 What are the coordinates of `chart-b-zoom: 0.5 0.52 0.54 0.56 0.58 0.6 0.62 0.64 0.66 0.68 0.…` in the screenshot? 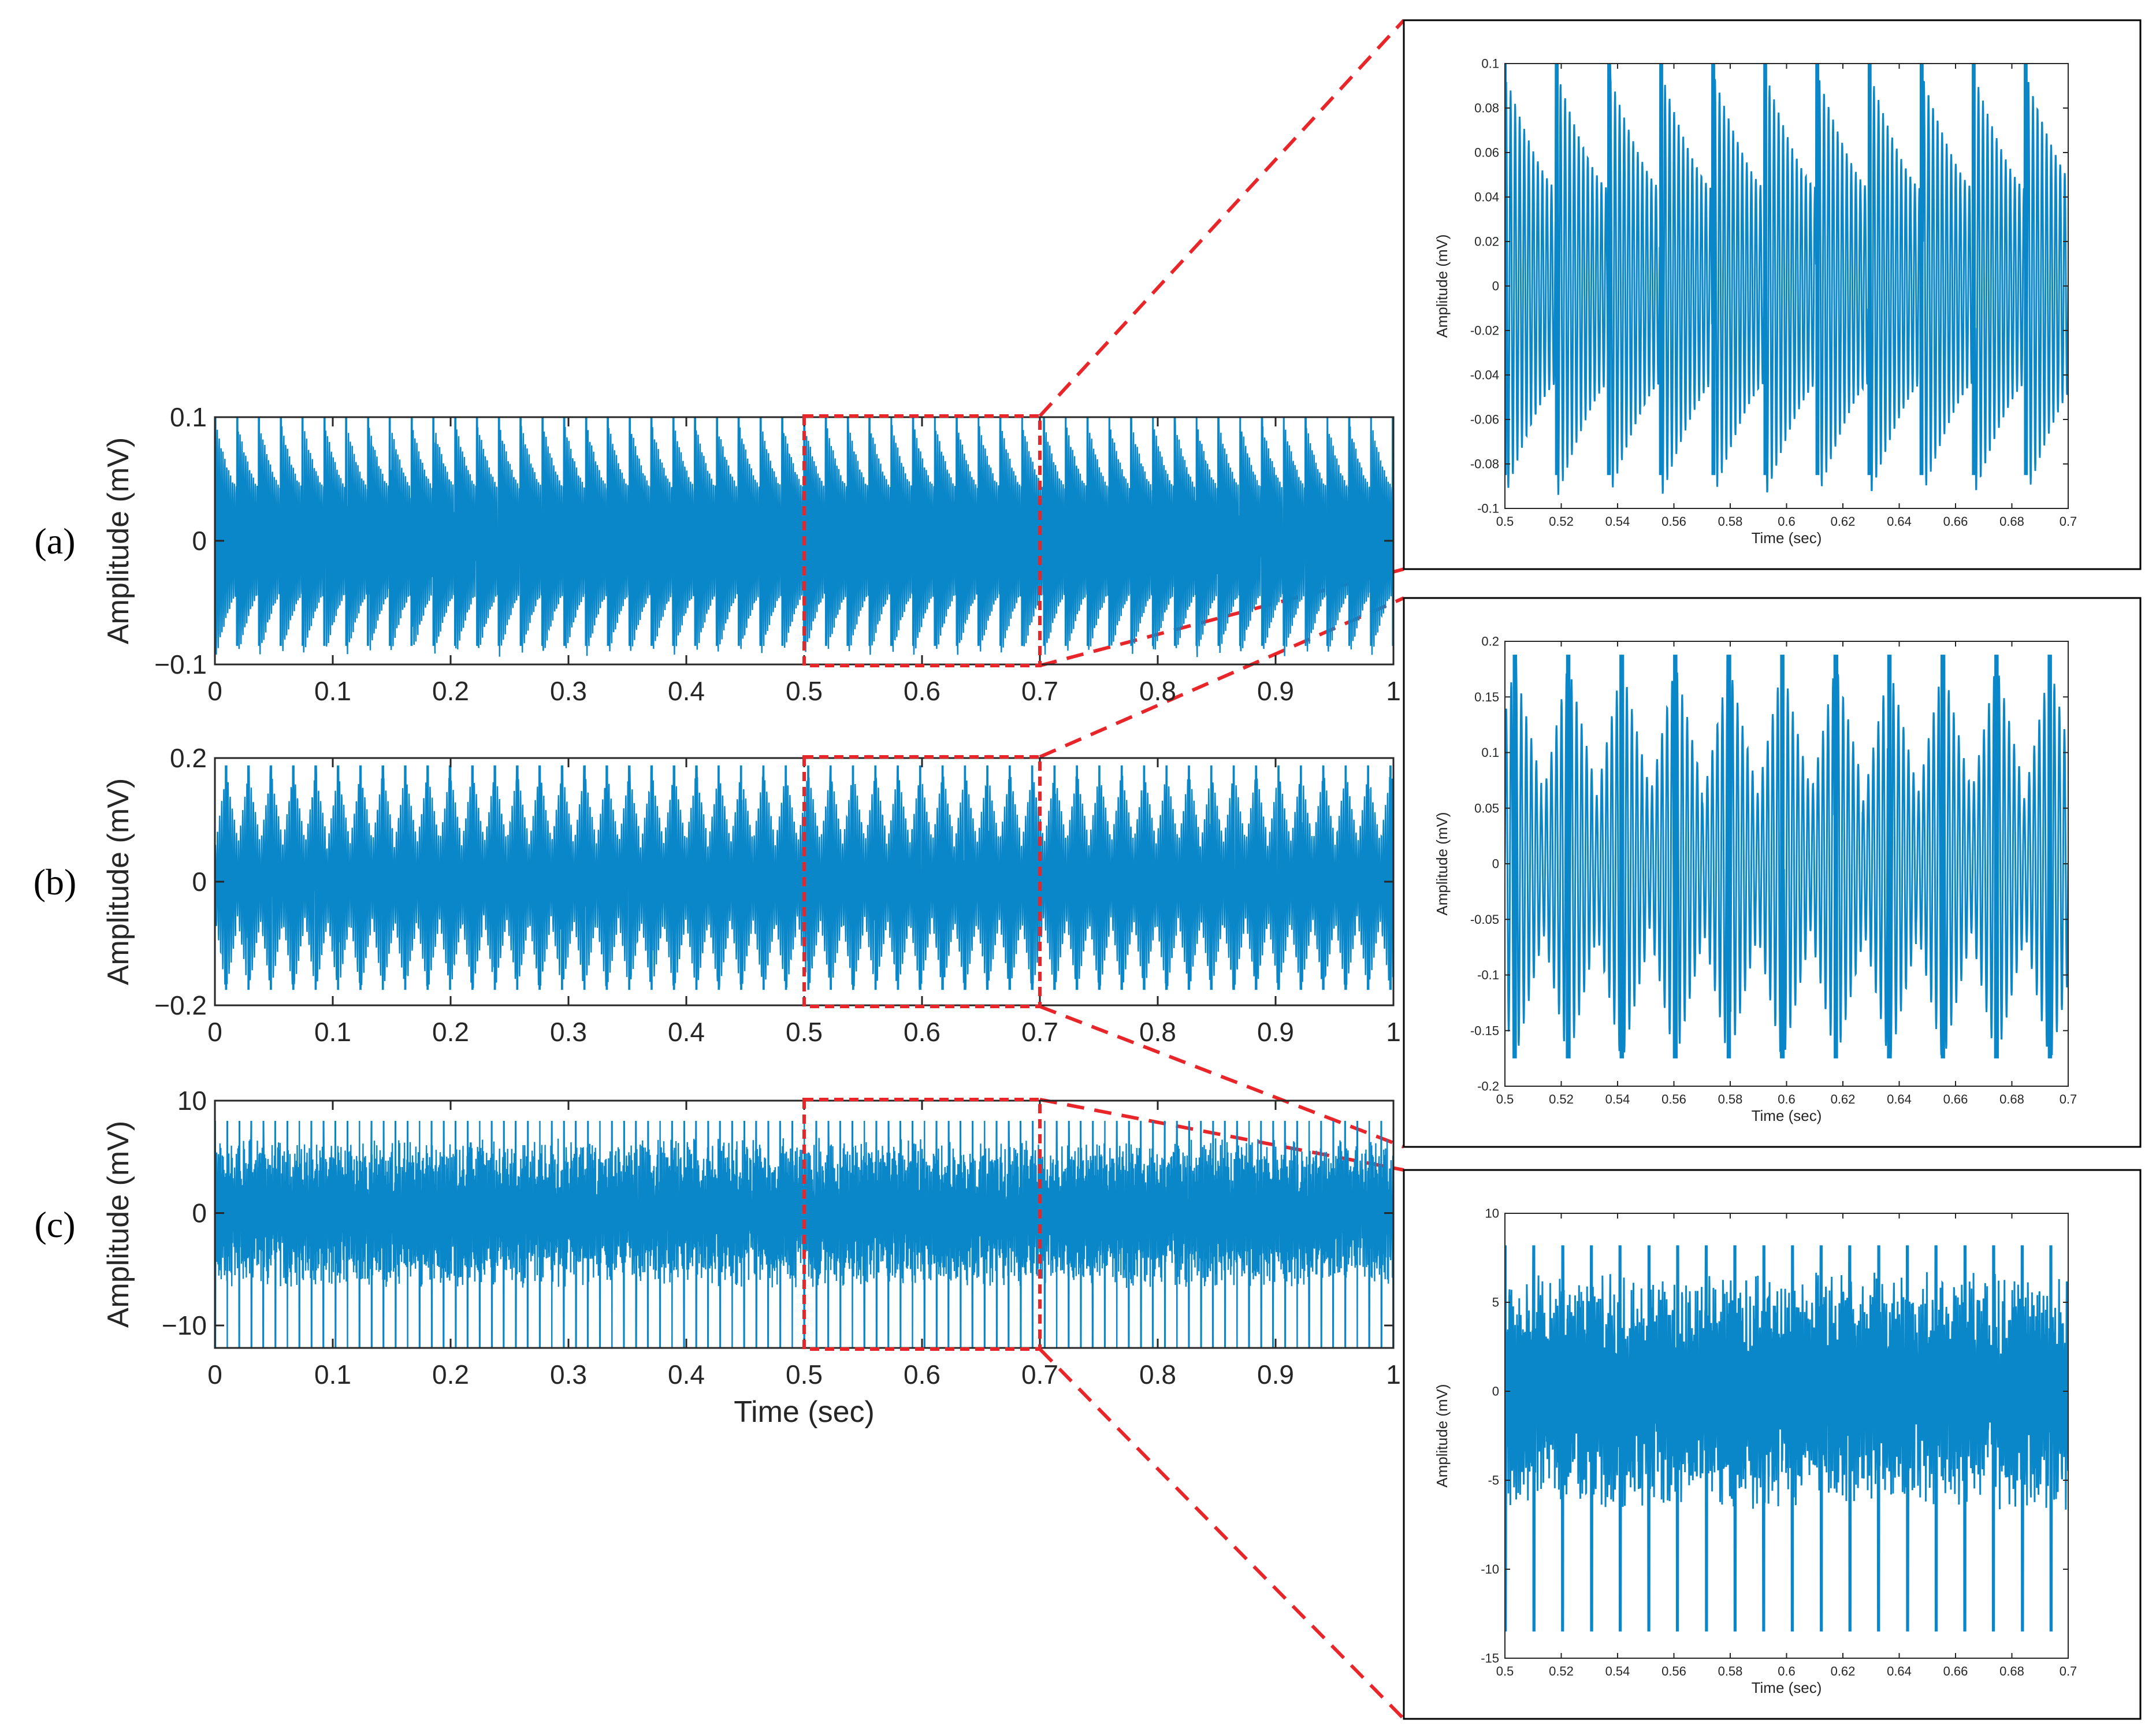 It's located at (1755, 879).